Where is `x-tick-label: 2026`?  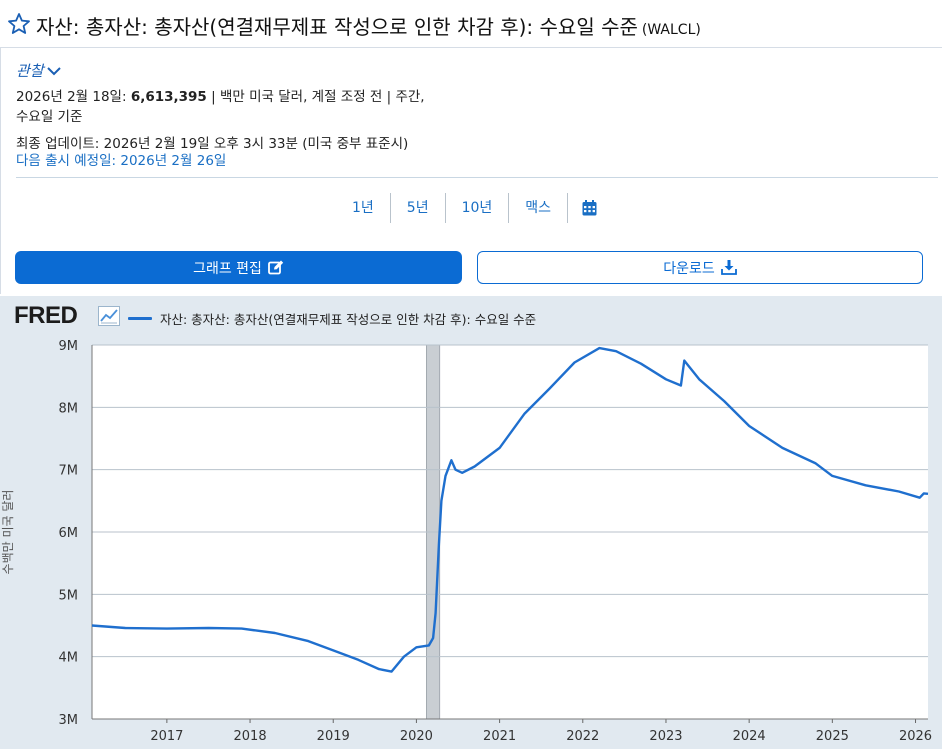
x-tick-label: 2026 is located at coordinates (915, 736).